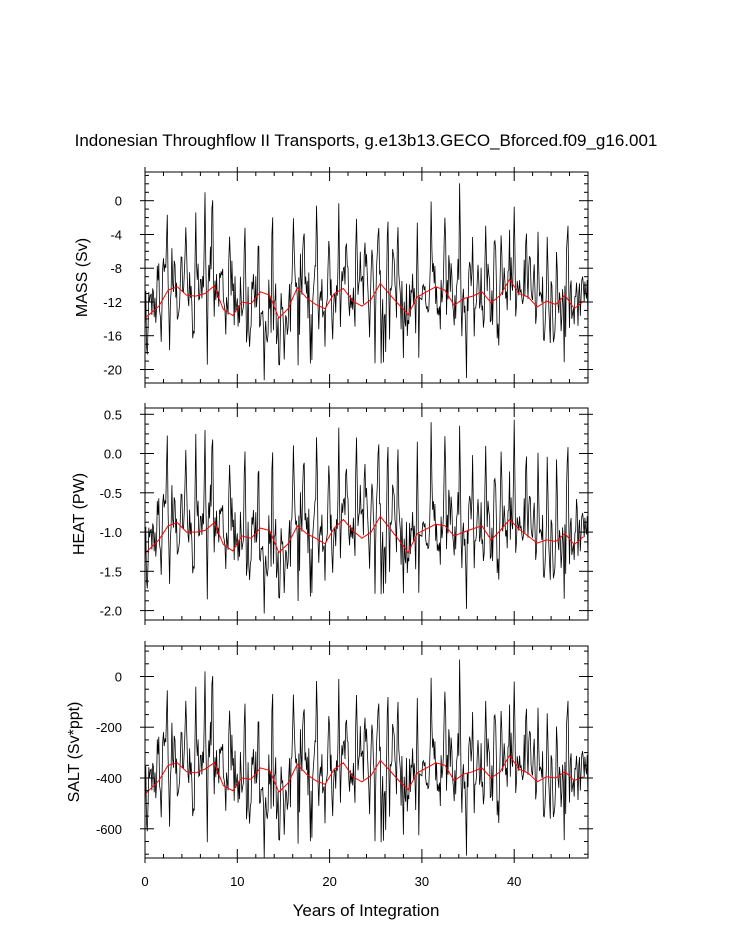  Describe the element at coordinates (79, 514) in the screenshot. I see `heat-y-axis-label: HEAT (PW)` at that location.